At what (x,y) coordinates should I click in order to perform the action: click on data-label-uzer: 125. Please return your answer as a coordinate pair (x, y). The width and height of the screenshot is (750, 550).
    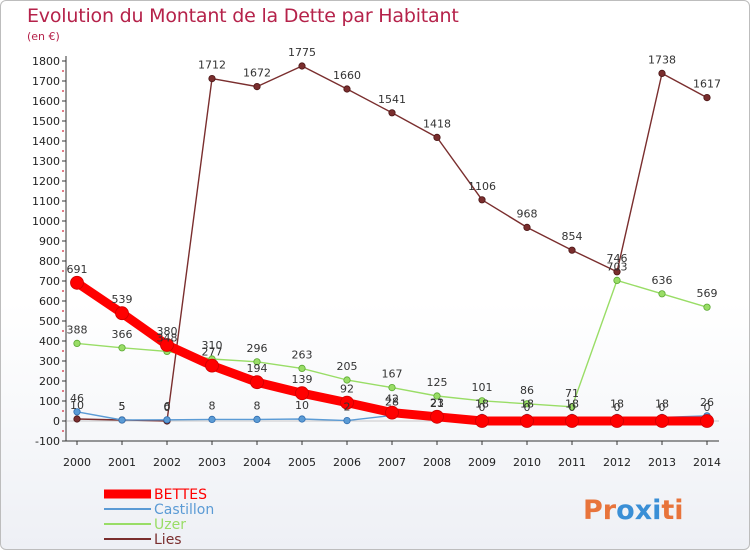
    Looking at the image, I should click on (437, 382).